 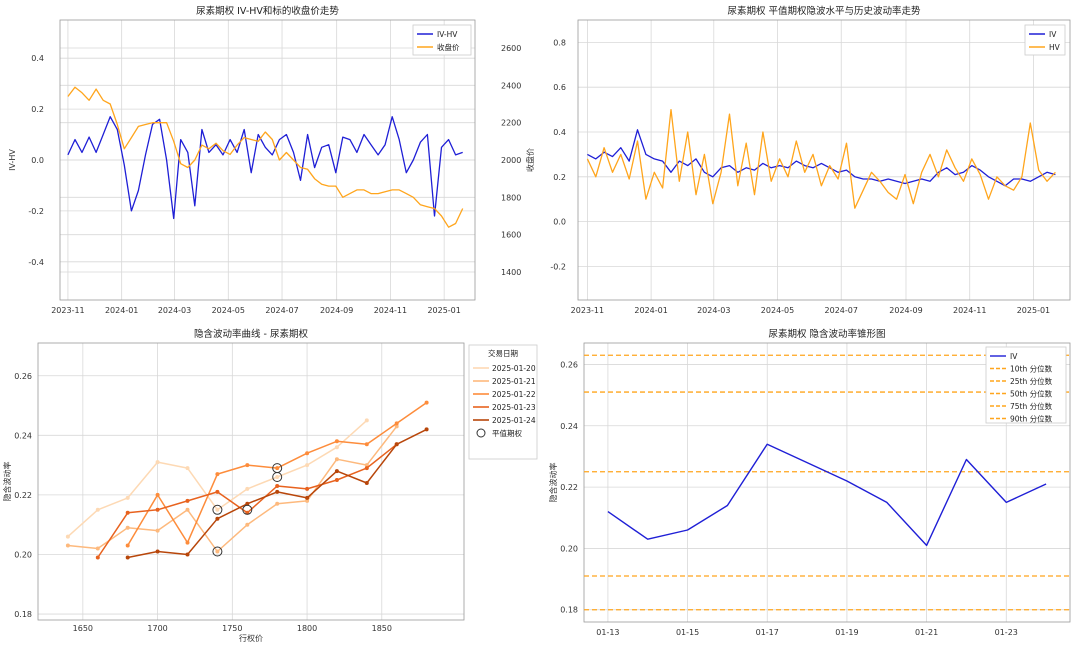 What do you see at coordinates (121, 310) in the screenshot?
I see `chart1-x-tick-label: 2024-01` at bounding box center [121, 310].